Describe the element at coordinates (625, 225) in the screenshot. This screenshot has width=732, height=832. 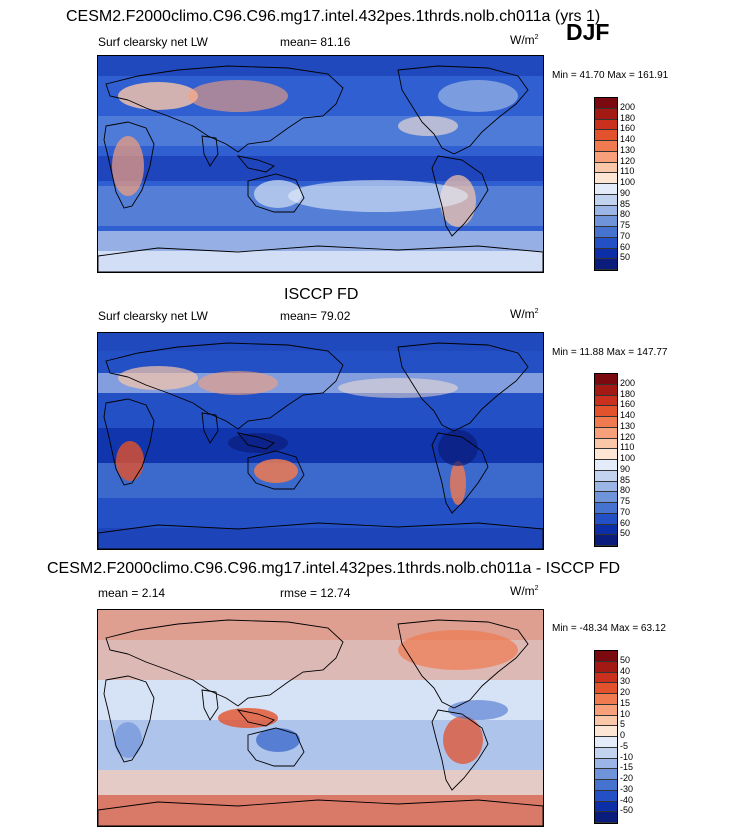
I see `colorbar-tick-label: 75` at that location.